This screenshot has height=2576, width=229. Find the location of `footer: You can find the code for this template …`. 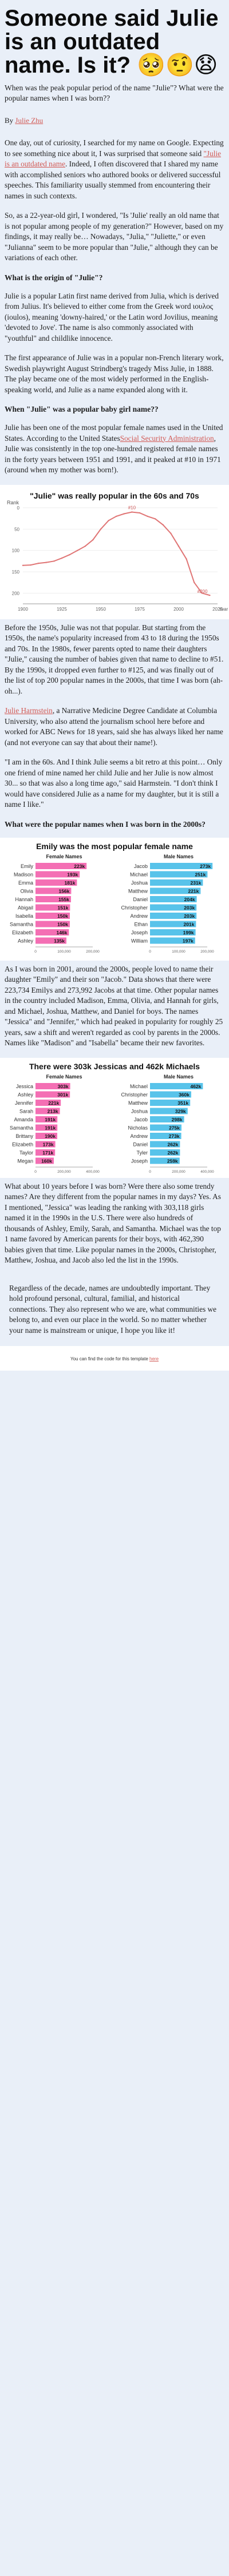

footer: You can find the code for this template … is located at coordinates (114, 1358).